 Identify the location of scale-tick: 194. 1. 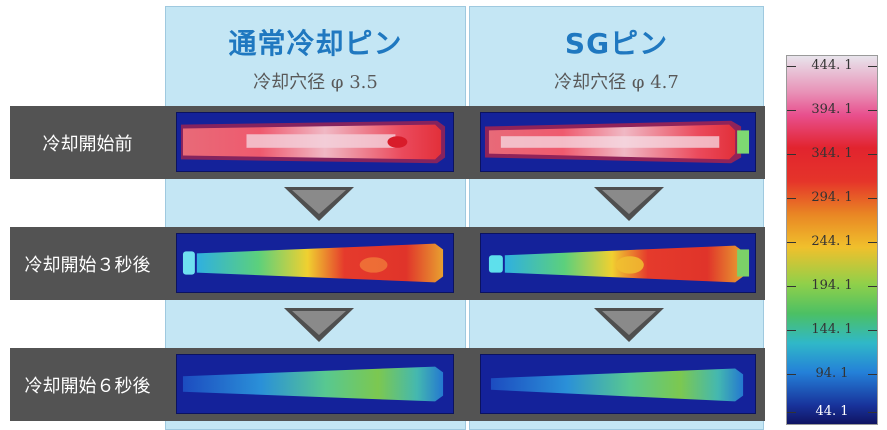
(832, 285).